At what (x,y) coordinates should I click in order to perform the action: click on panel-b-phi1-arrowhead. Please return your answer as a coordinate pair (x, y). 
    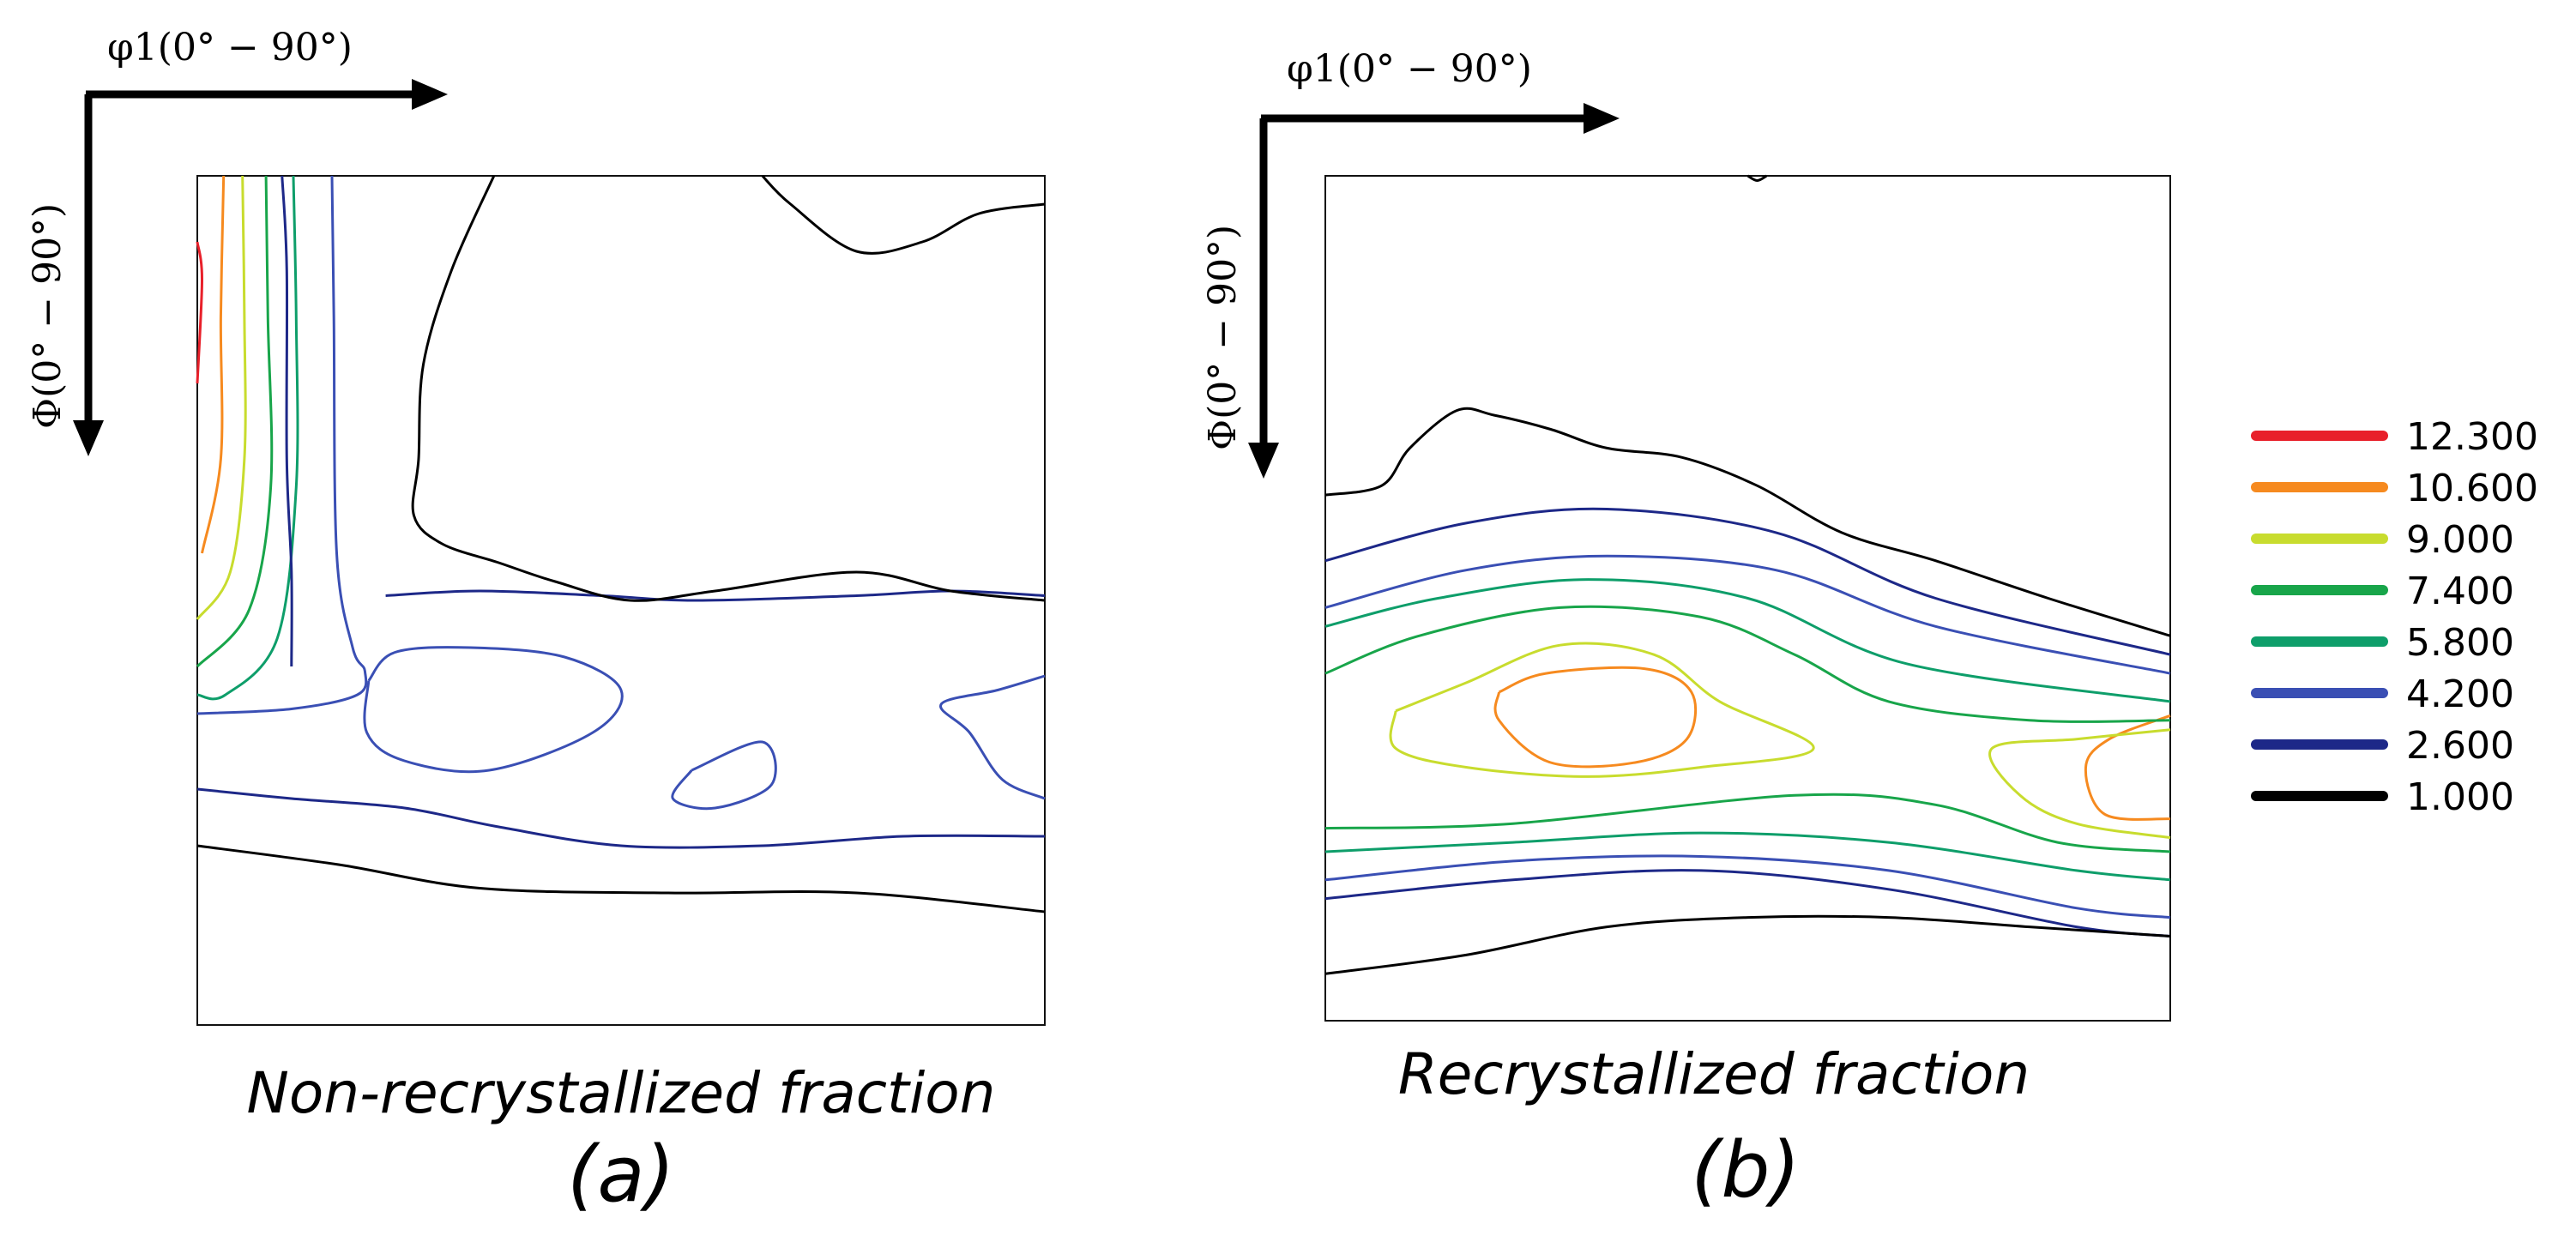
    Looking at the image, I should click on (1602, 118).